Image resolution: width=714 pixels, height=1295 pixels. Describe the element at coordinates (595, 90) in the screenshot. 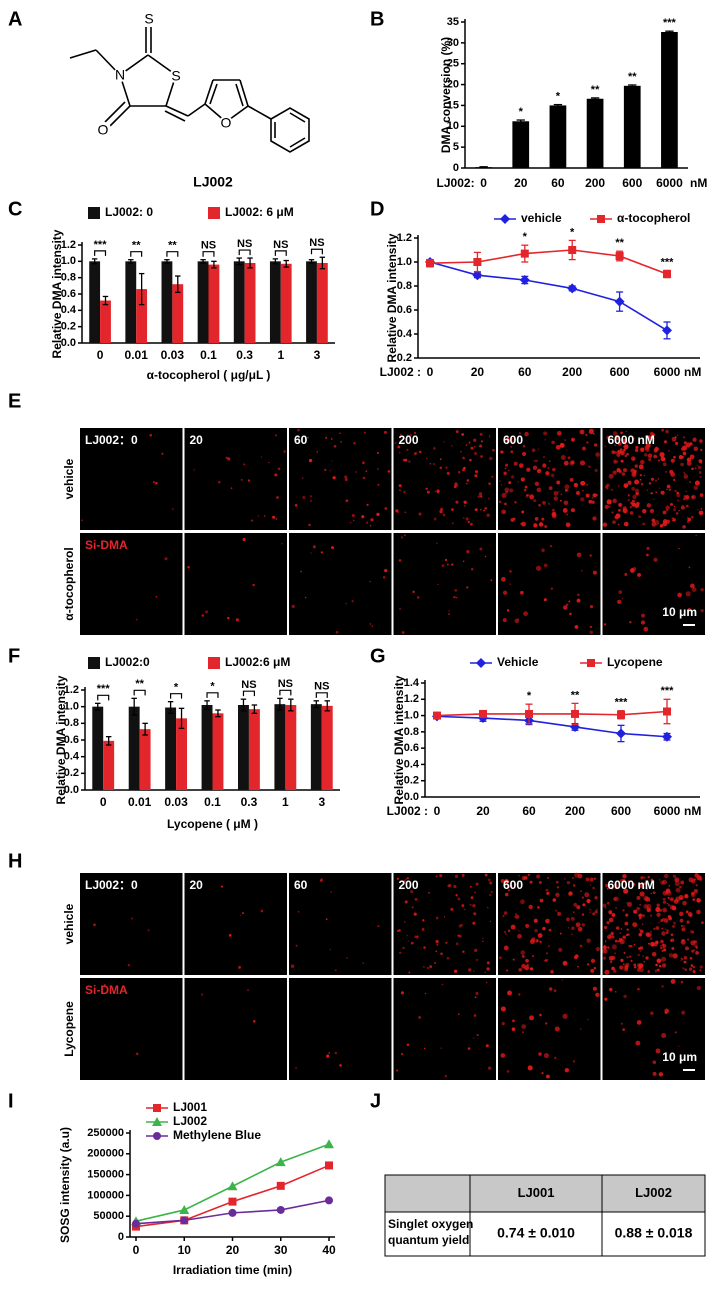

I see `significance: **` at that location.